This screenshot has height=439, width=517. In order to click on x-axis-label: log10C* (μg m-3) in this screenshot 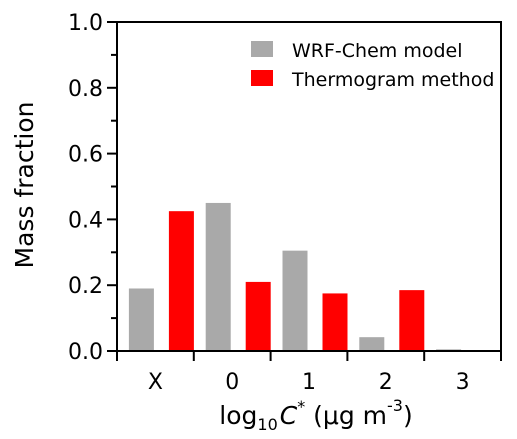, I will do `click(315, 415)`.